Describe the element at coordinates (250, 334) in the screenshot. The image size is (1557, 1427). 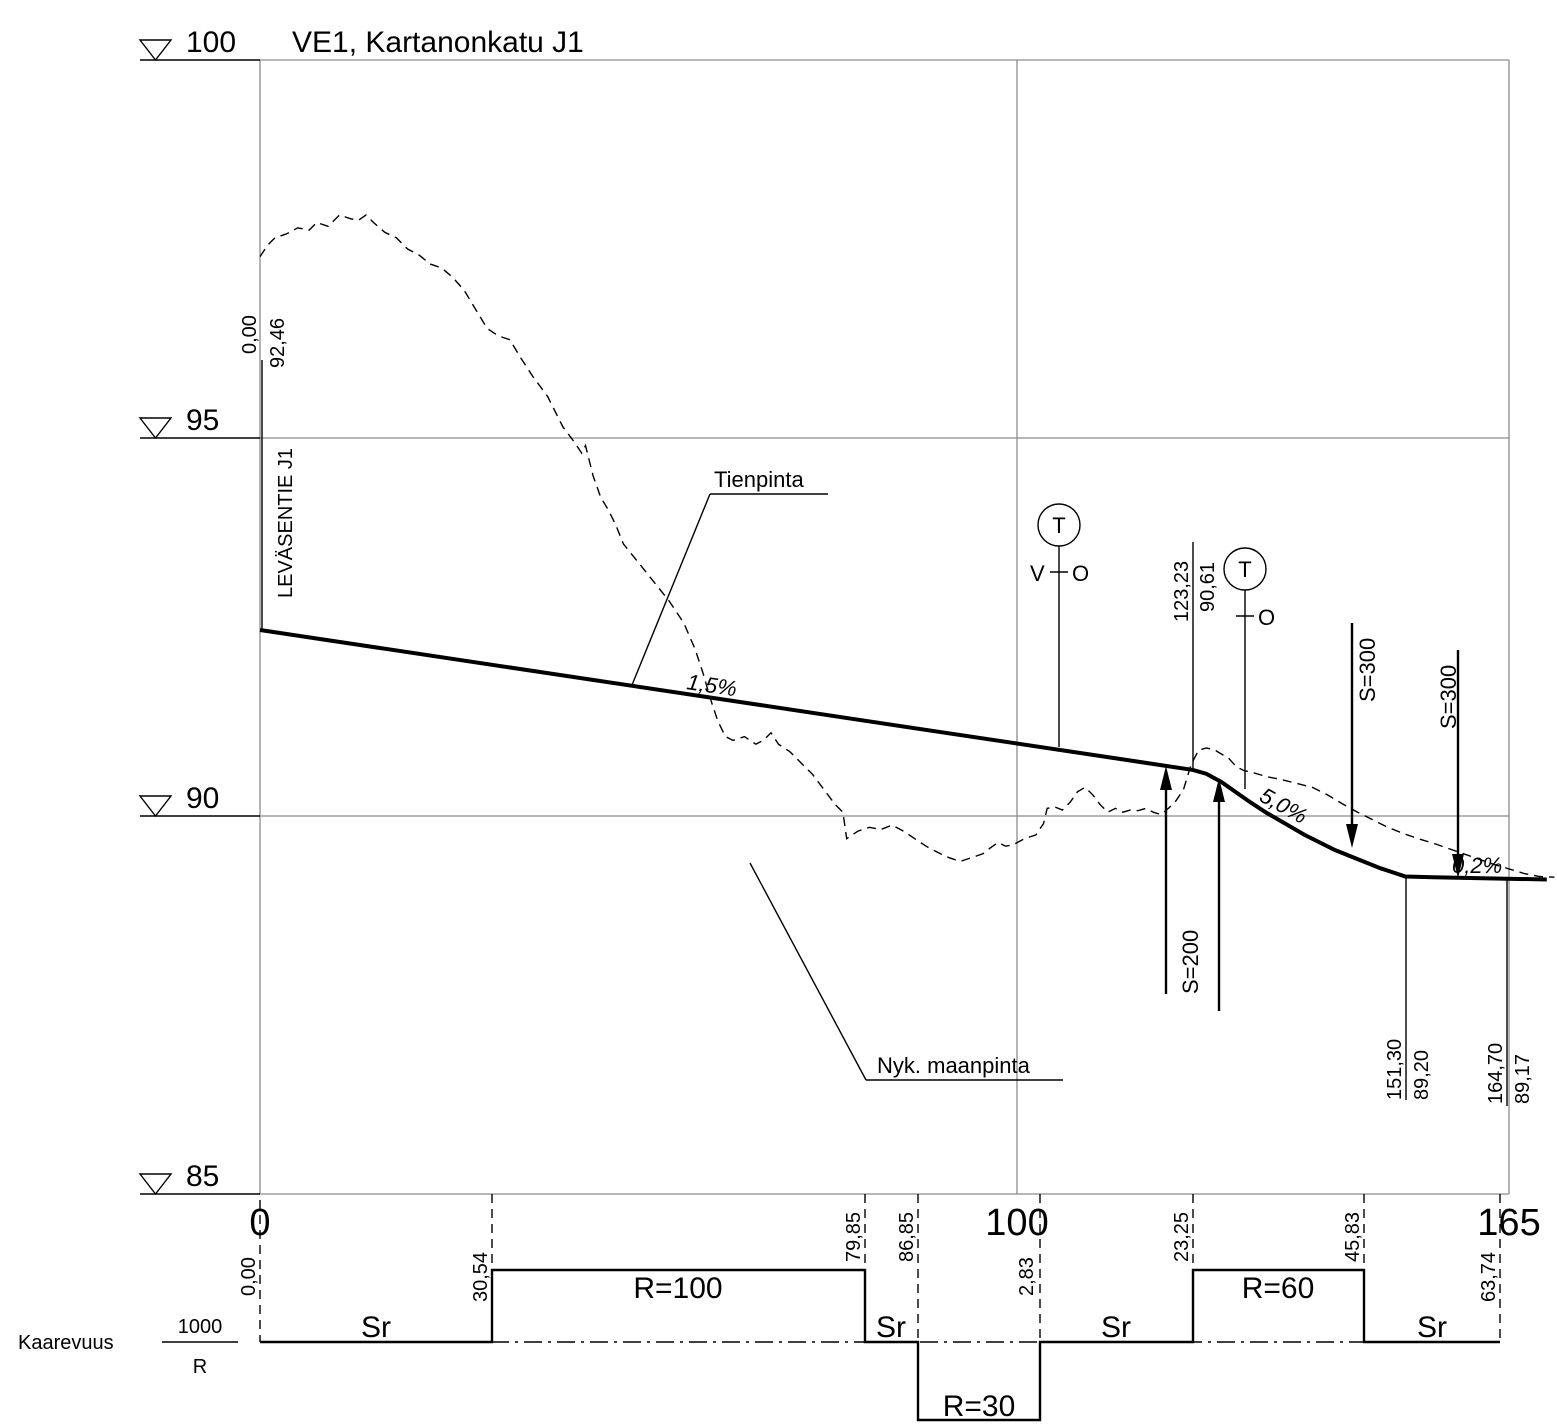
I see `start-station-value: 0,00` at that location.